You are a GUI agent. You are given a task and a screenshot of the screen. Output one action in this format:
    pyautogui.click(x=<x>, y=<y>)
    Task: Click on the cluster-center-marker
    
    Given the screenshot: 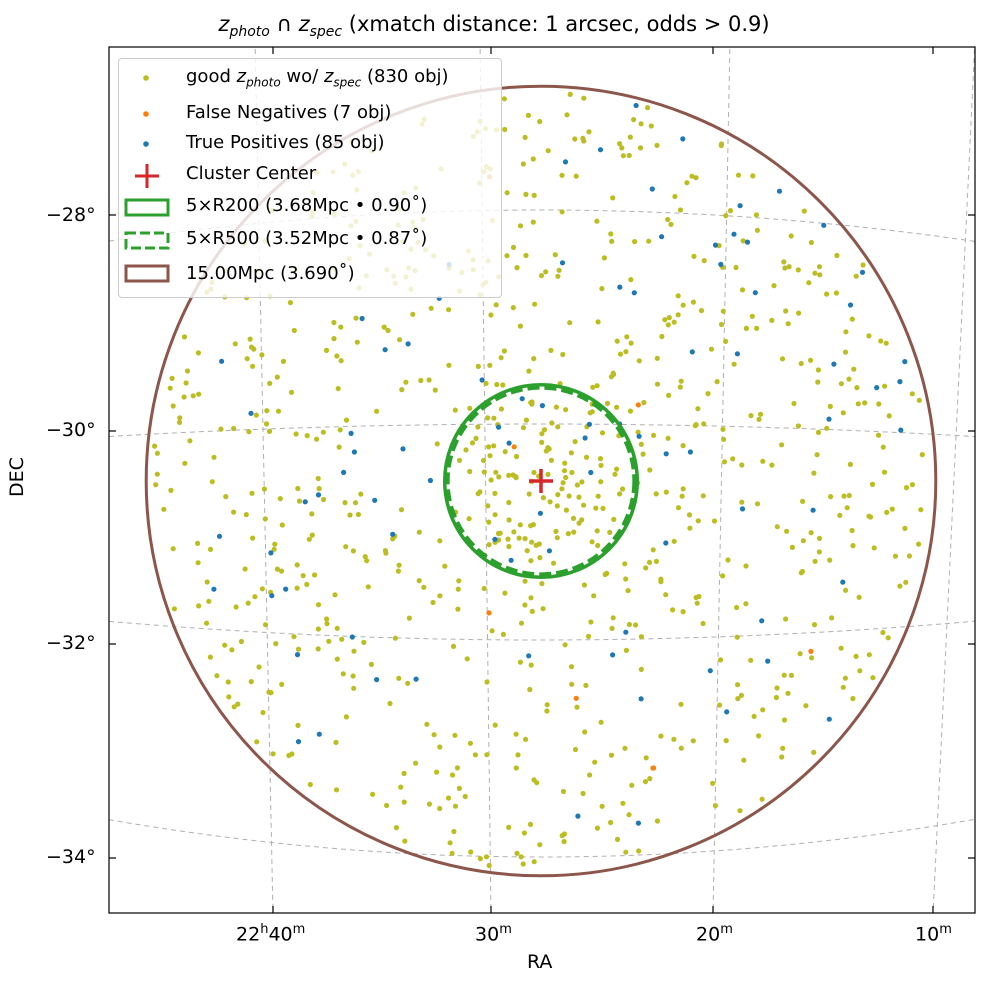 What is the action you would take?
    pyautogui.click(x=541, y=481)
    